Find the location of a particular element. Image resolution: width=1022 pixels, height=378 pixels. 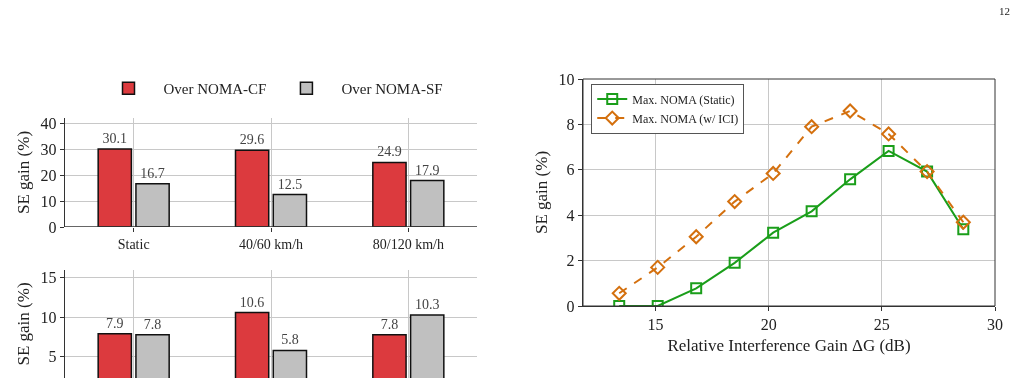

x-tick-label: 80/120 km/h is located at coordinates (408, 244).